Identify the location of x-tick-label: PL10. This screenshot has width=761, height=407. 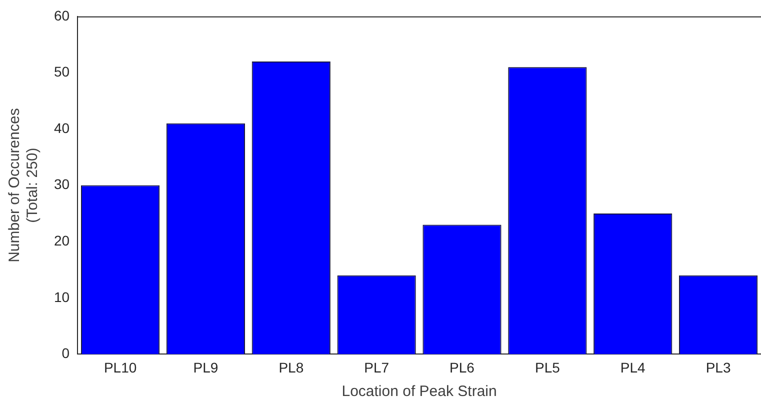
(120, 367).